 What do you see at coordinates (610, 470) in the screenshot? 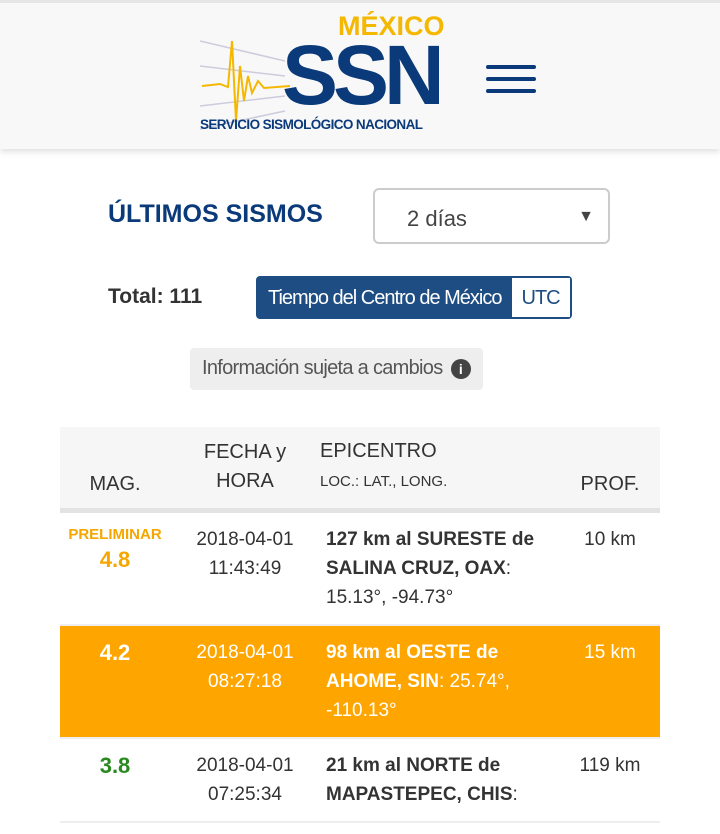
I see `header-prof: PROF.` at bounding box center [610, 470].